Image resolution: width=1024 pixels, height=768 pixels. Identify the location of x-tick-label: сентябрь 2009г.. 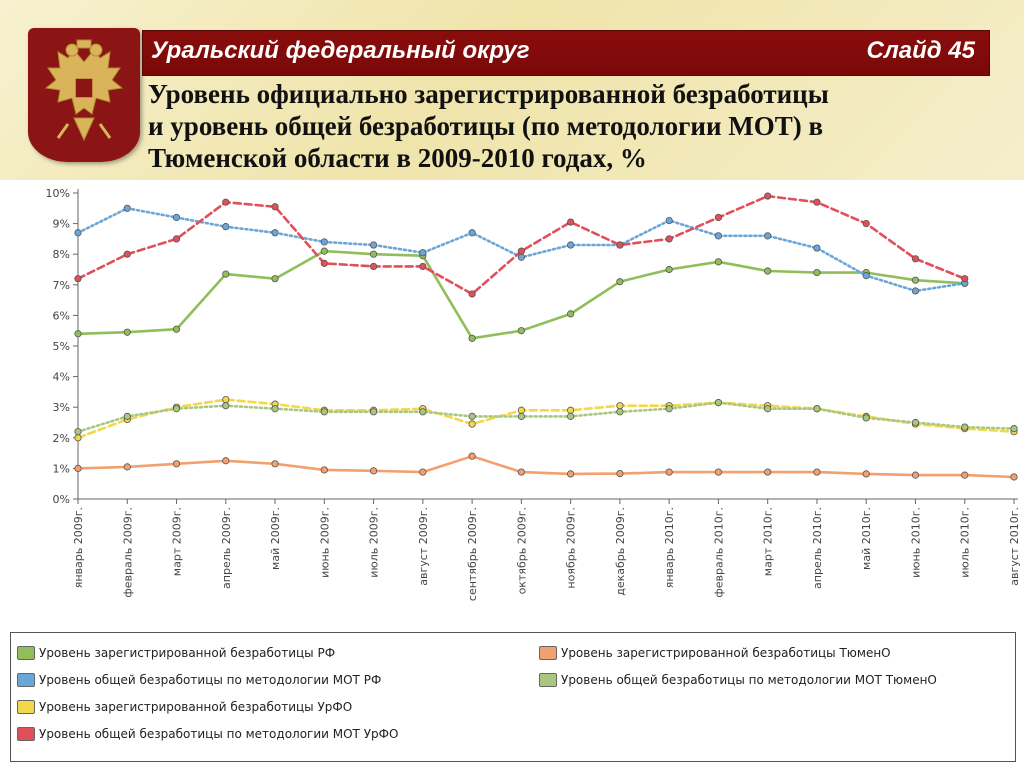
(472, 554).